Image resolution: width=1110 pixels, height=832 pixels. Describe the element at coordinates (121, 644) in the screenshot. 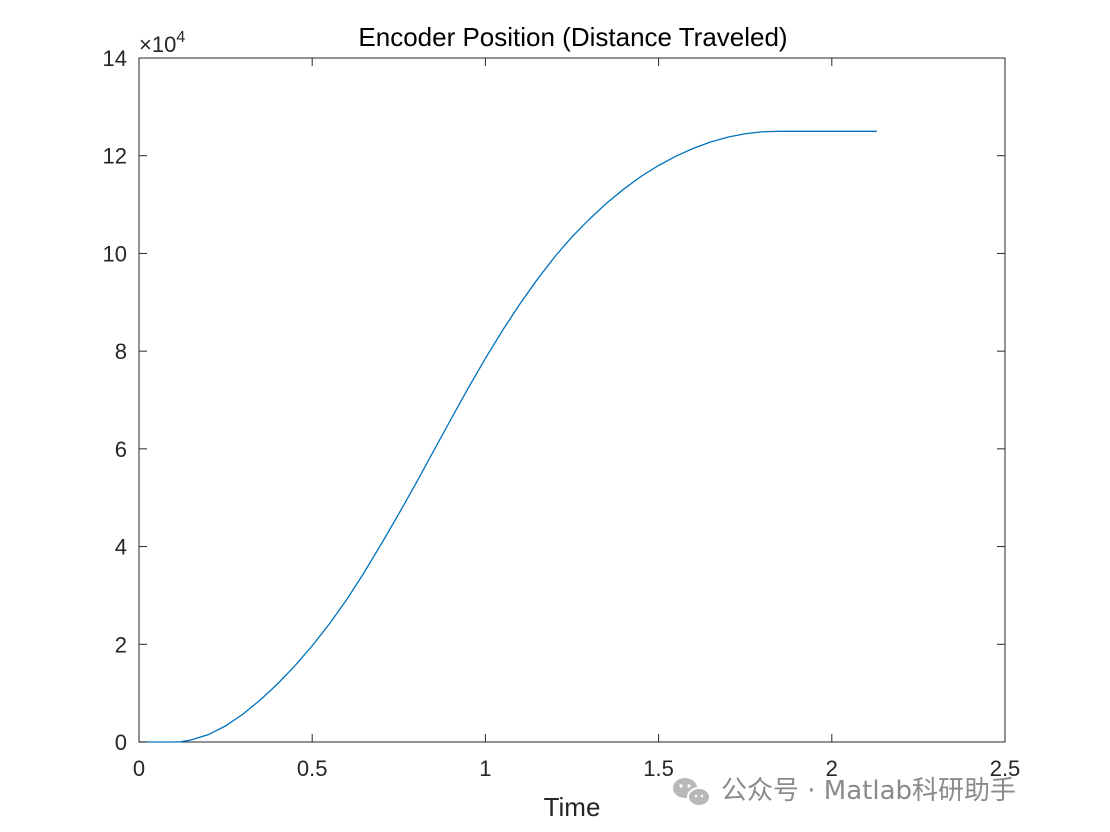

I see `y-tick-label: 2` at that location.